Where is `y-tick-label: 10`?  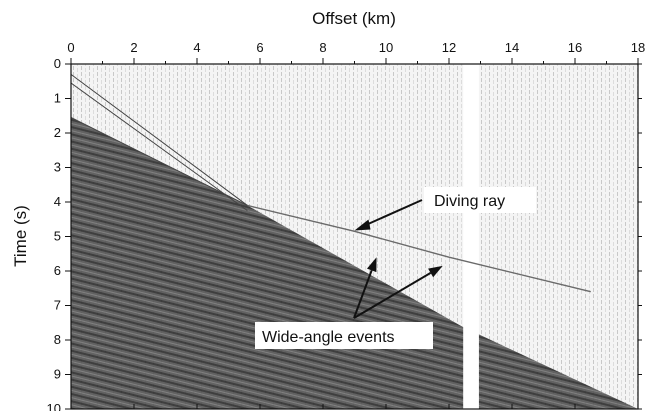
y-tick-label: 10 is located at coordinates (54, 406).